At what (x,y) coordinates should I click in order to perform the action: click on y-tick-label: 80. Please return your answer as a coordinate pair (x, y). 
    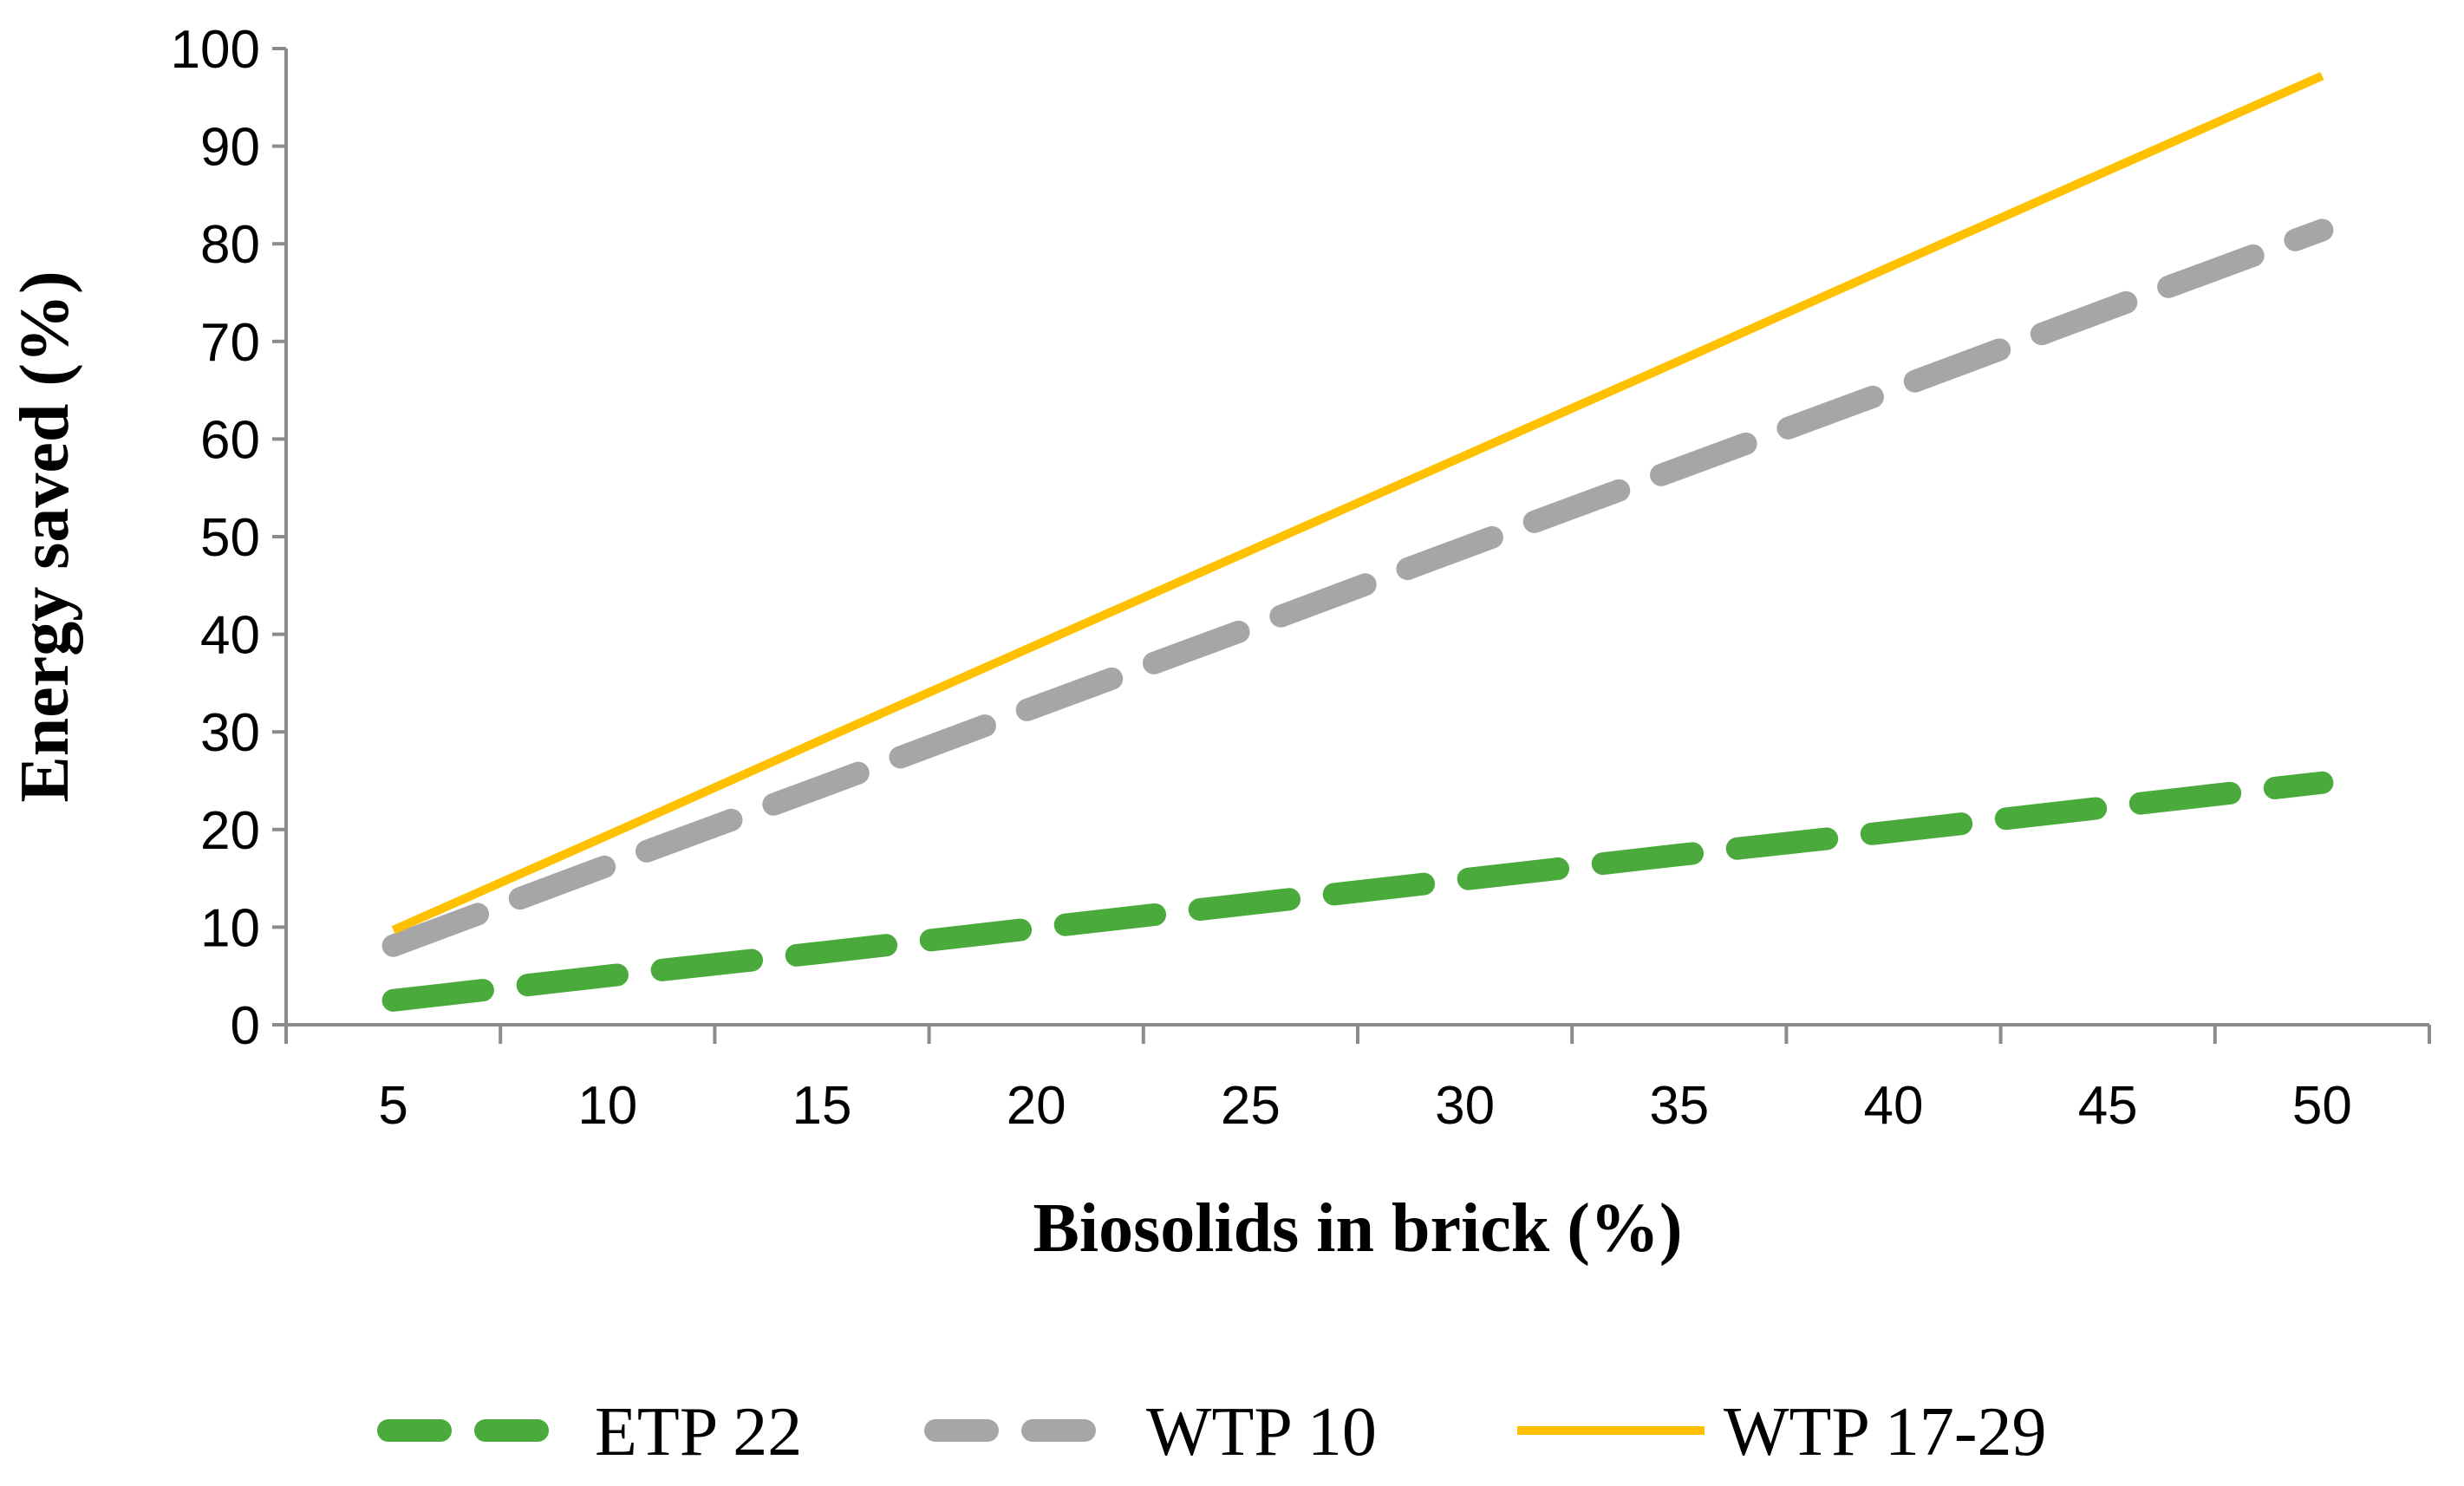
    Looking at the image, I should click on (230, 245).